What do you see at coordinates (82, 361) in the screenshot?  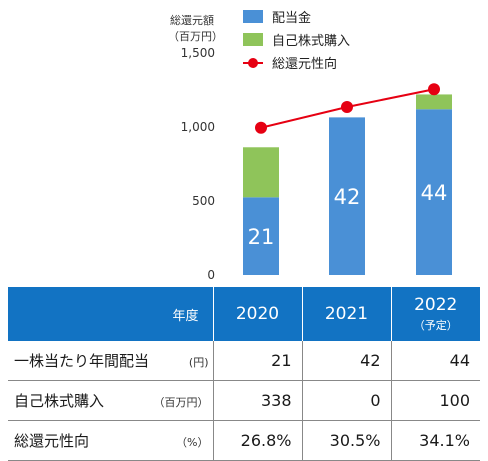 I see `row-label: 一株当たり年間配当` at bounding box center [82, 361].